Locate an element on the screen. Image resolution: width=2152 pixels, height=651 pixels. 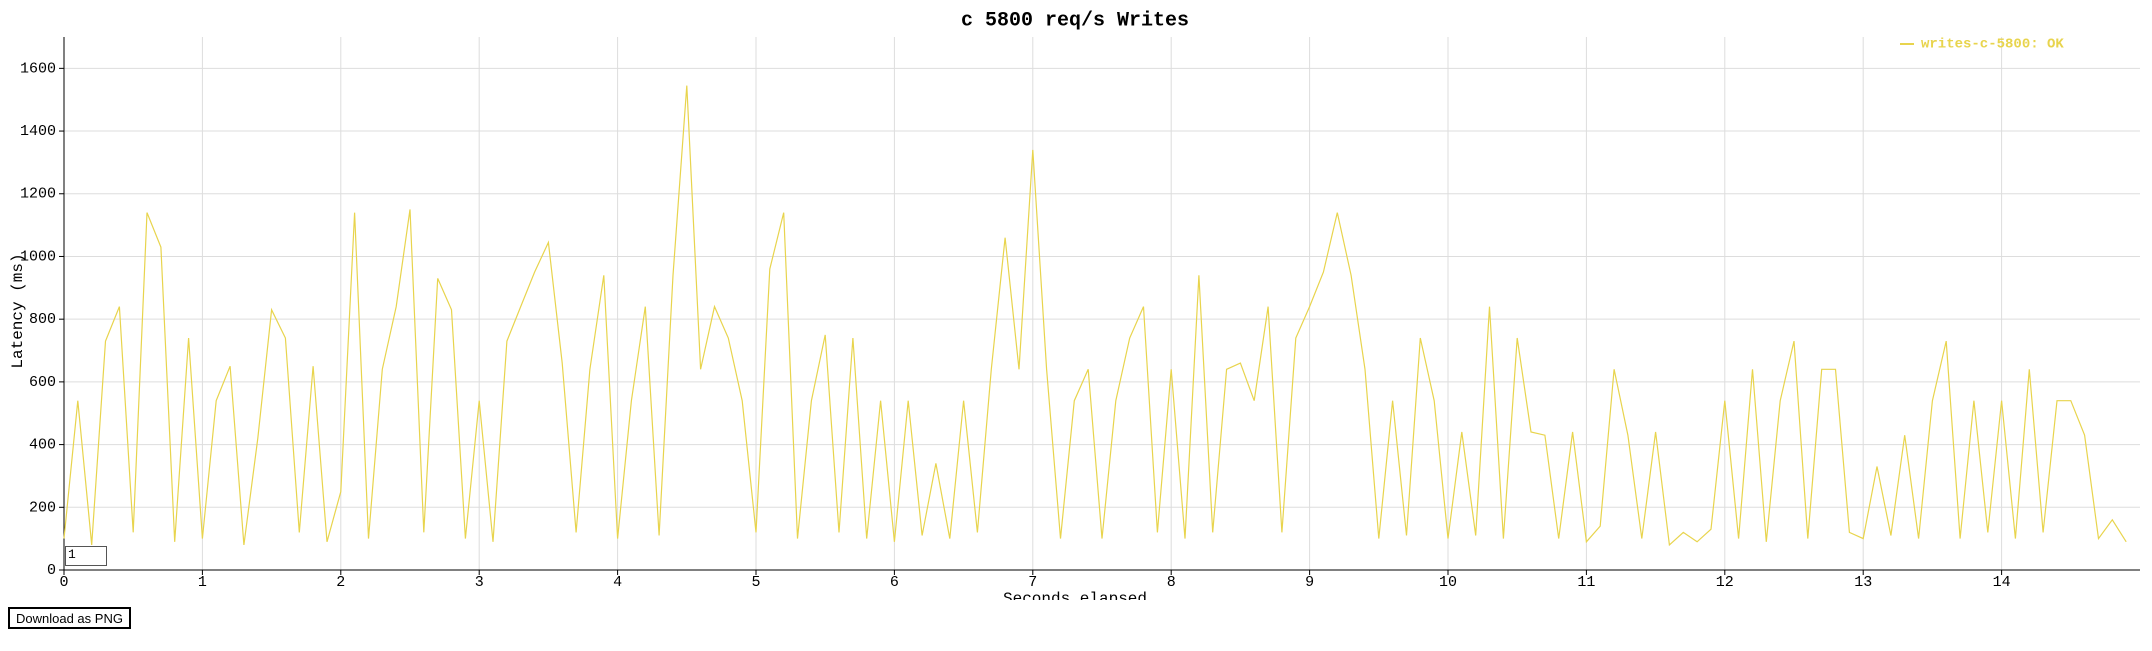
legend-label: writes-c-5800: OK is located at coordinates (1992, 45).